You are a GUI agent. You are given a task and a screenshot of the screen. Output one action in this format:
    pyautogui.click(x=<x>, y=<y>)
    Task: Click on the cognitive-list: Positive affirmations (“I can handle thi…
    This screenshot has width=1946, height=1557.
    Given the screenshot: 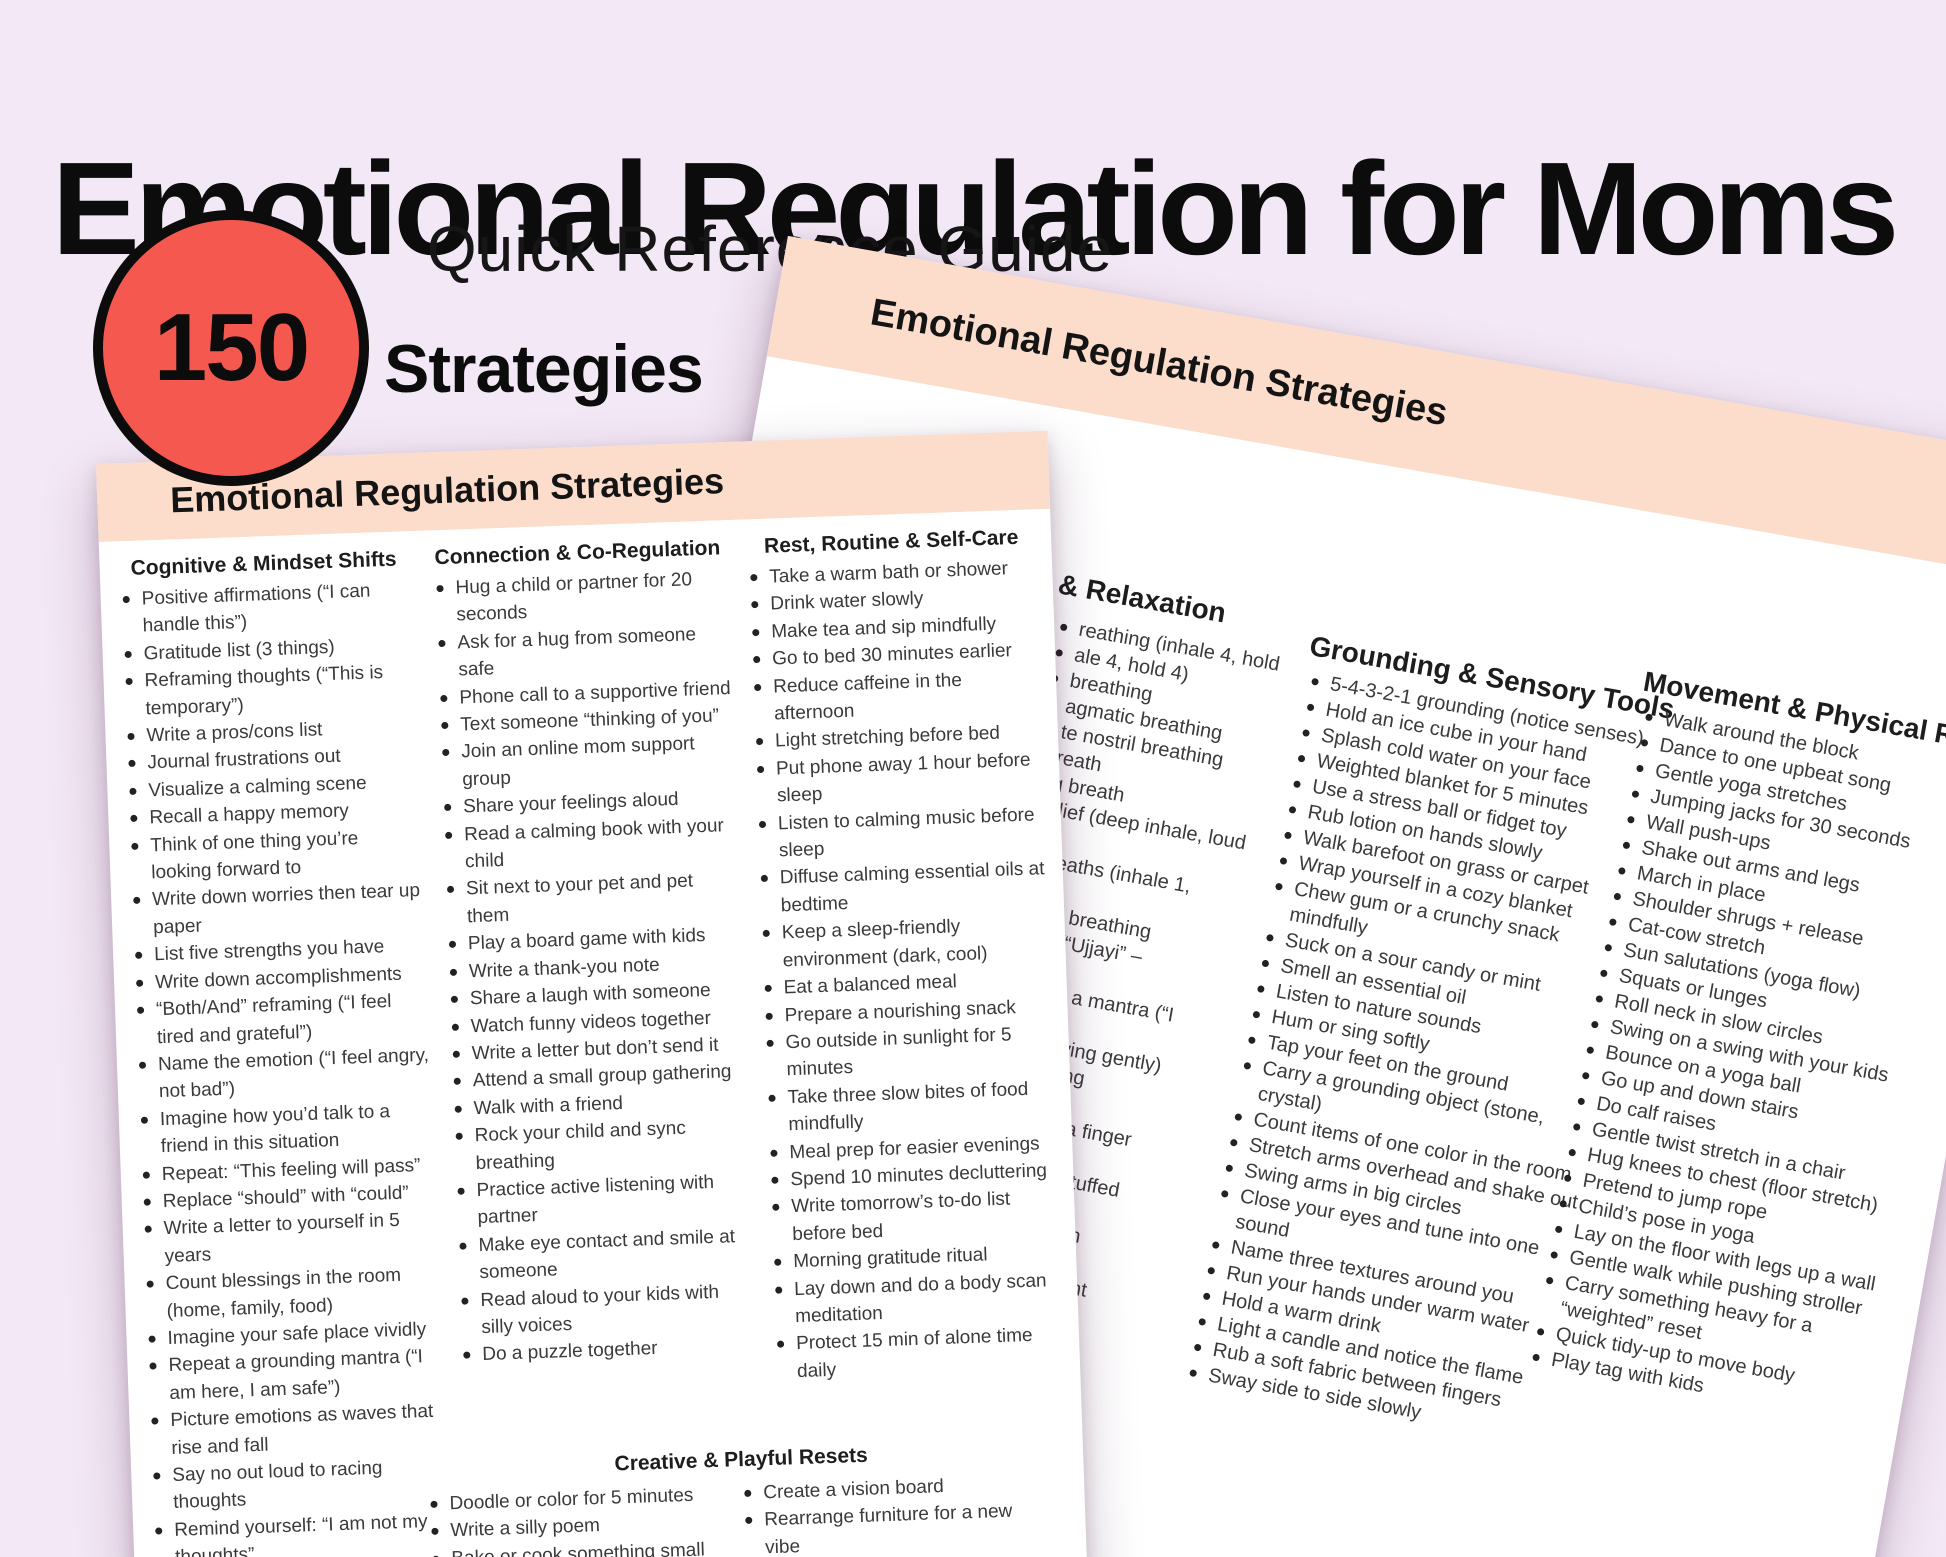 What is the action you would take?
    pyautogui.click(x=281, y=1066)
    